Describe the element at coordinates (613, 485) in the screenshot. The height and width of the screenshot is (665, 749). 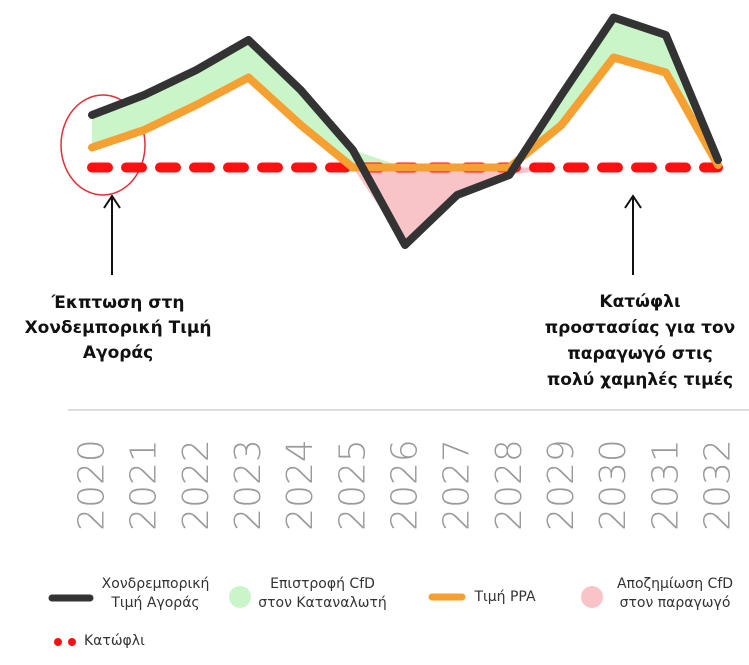
I see `x-tick-label: 2030` at that location.